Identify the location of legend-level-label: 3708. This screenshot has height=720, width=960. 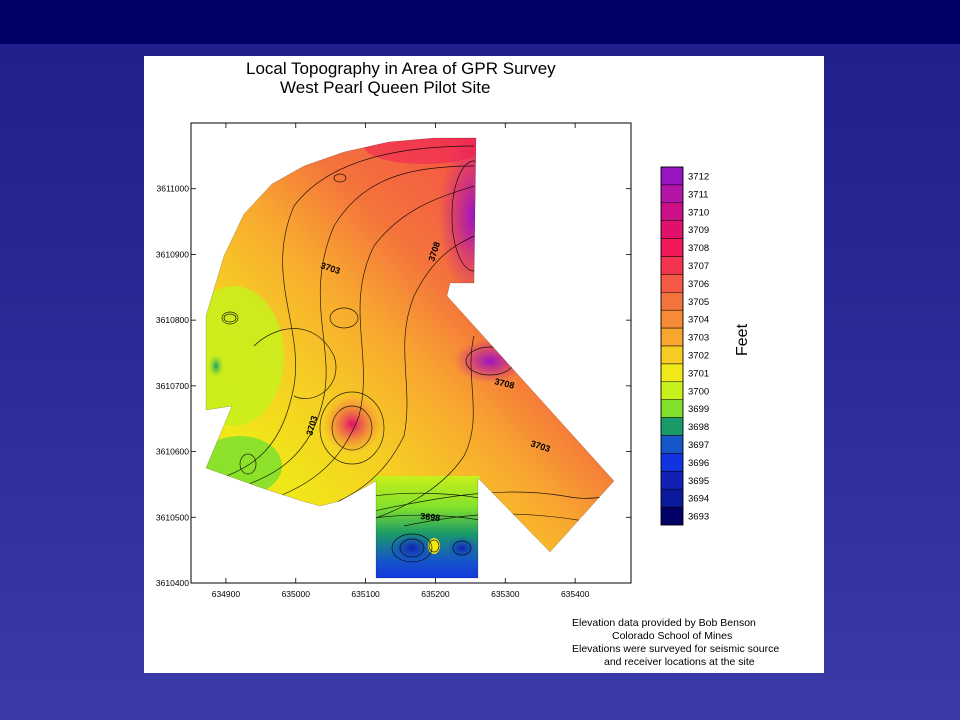
(698, 248).